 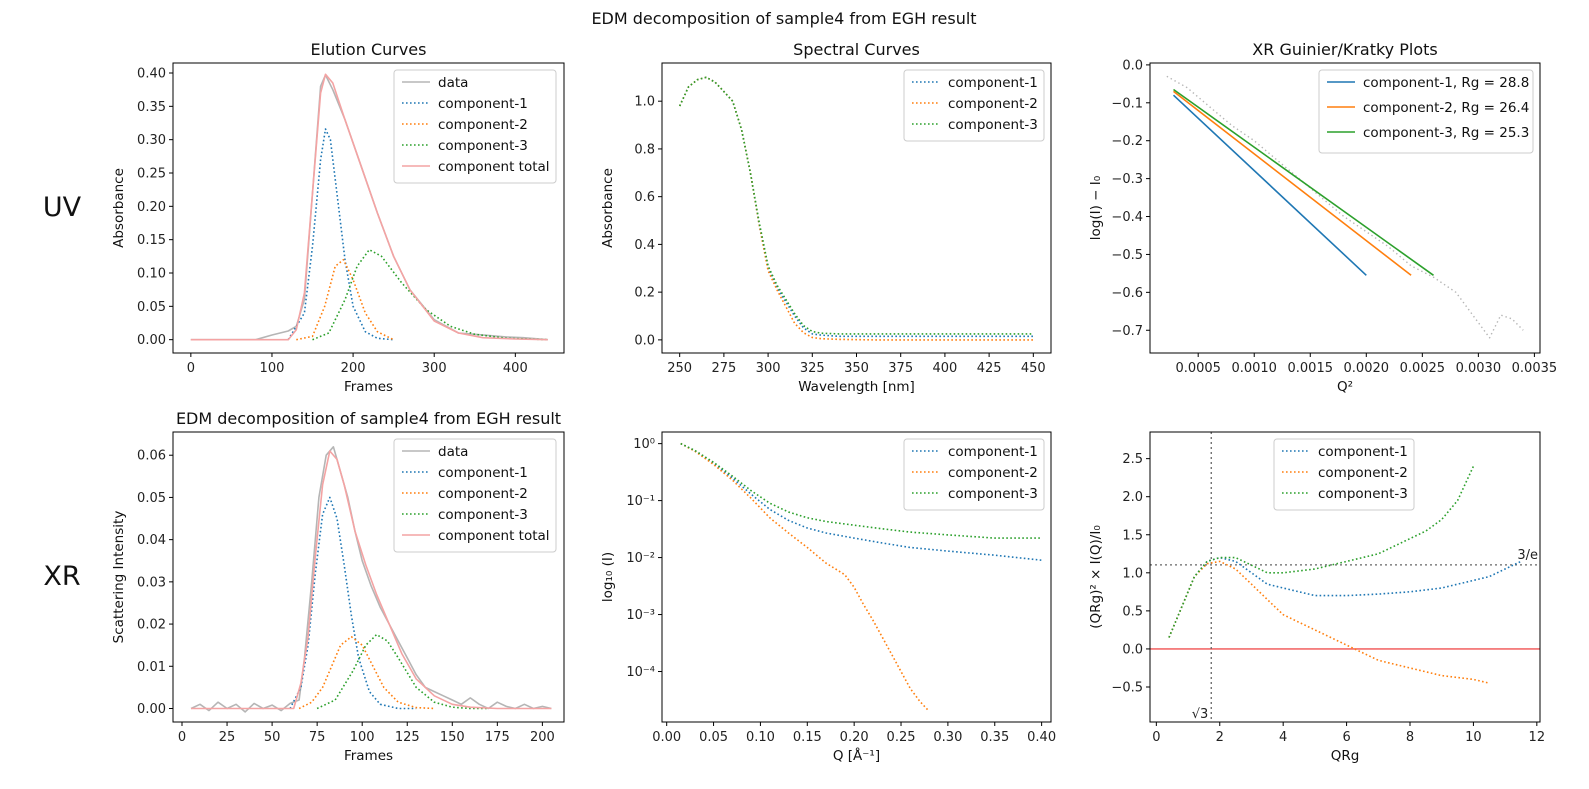 I want to click on y-tick-label: 0.01, so click(x=151, y=667).